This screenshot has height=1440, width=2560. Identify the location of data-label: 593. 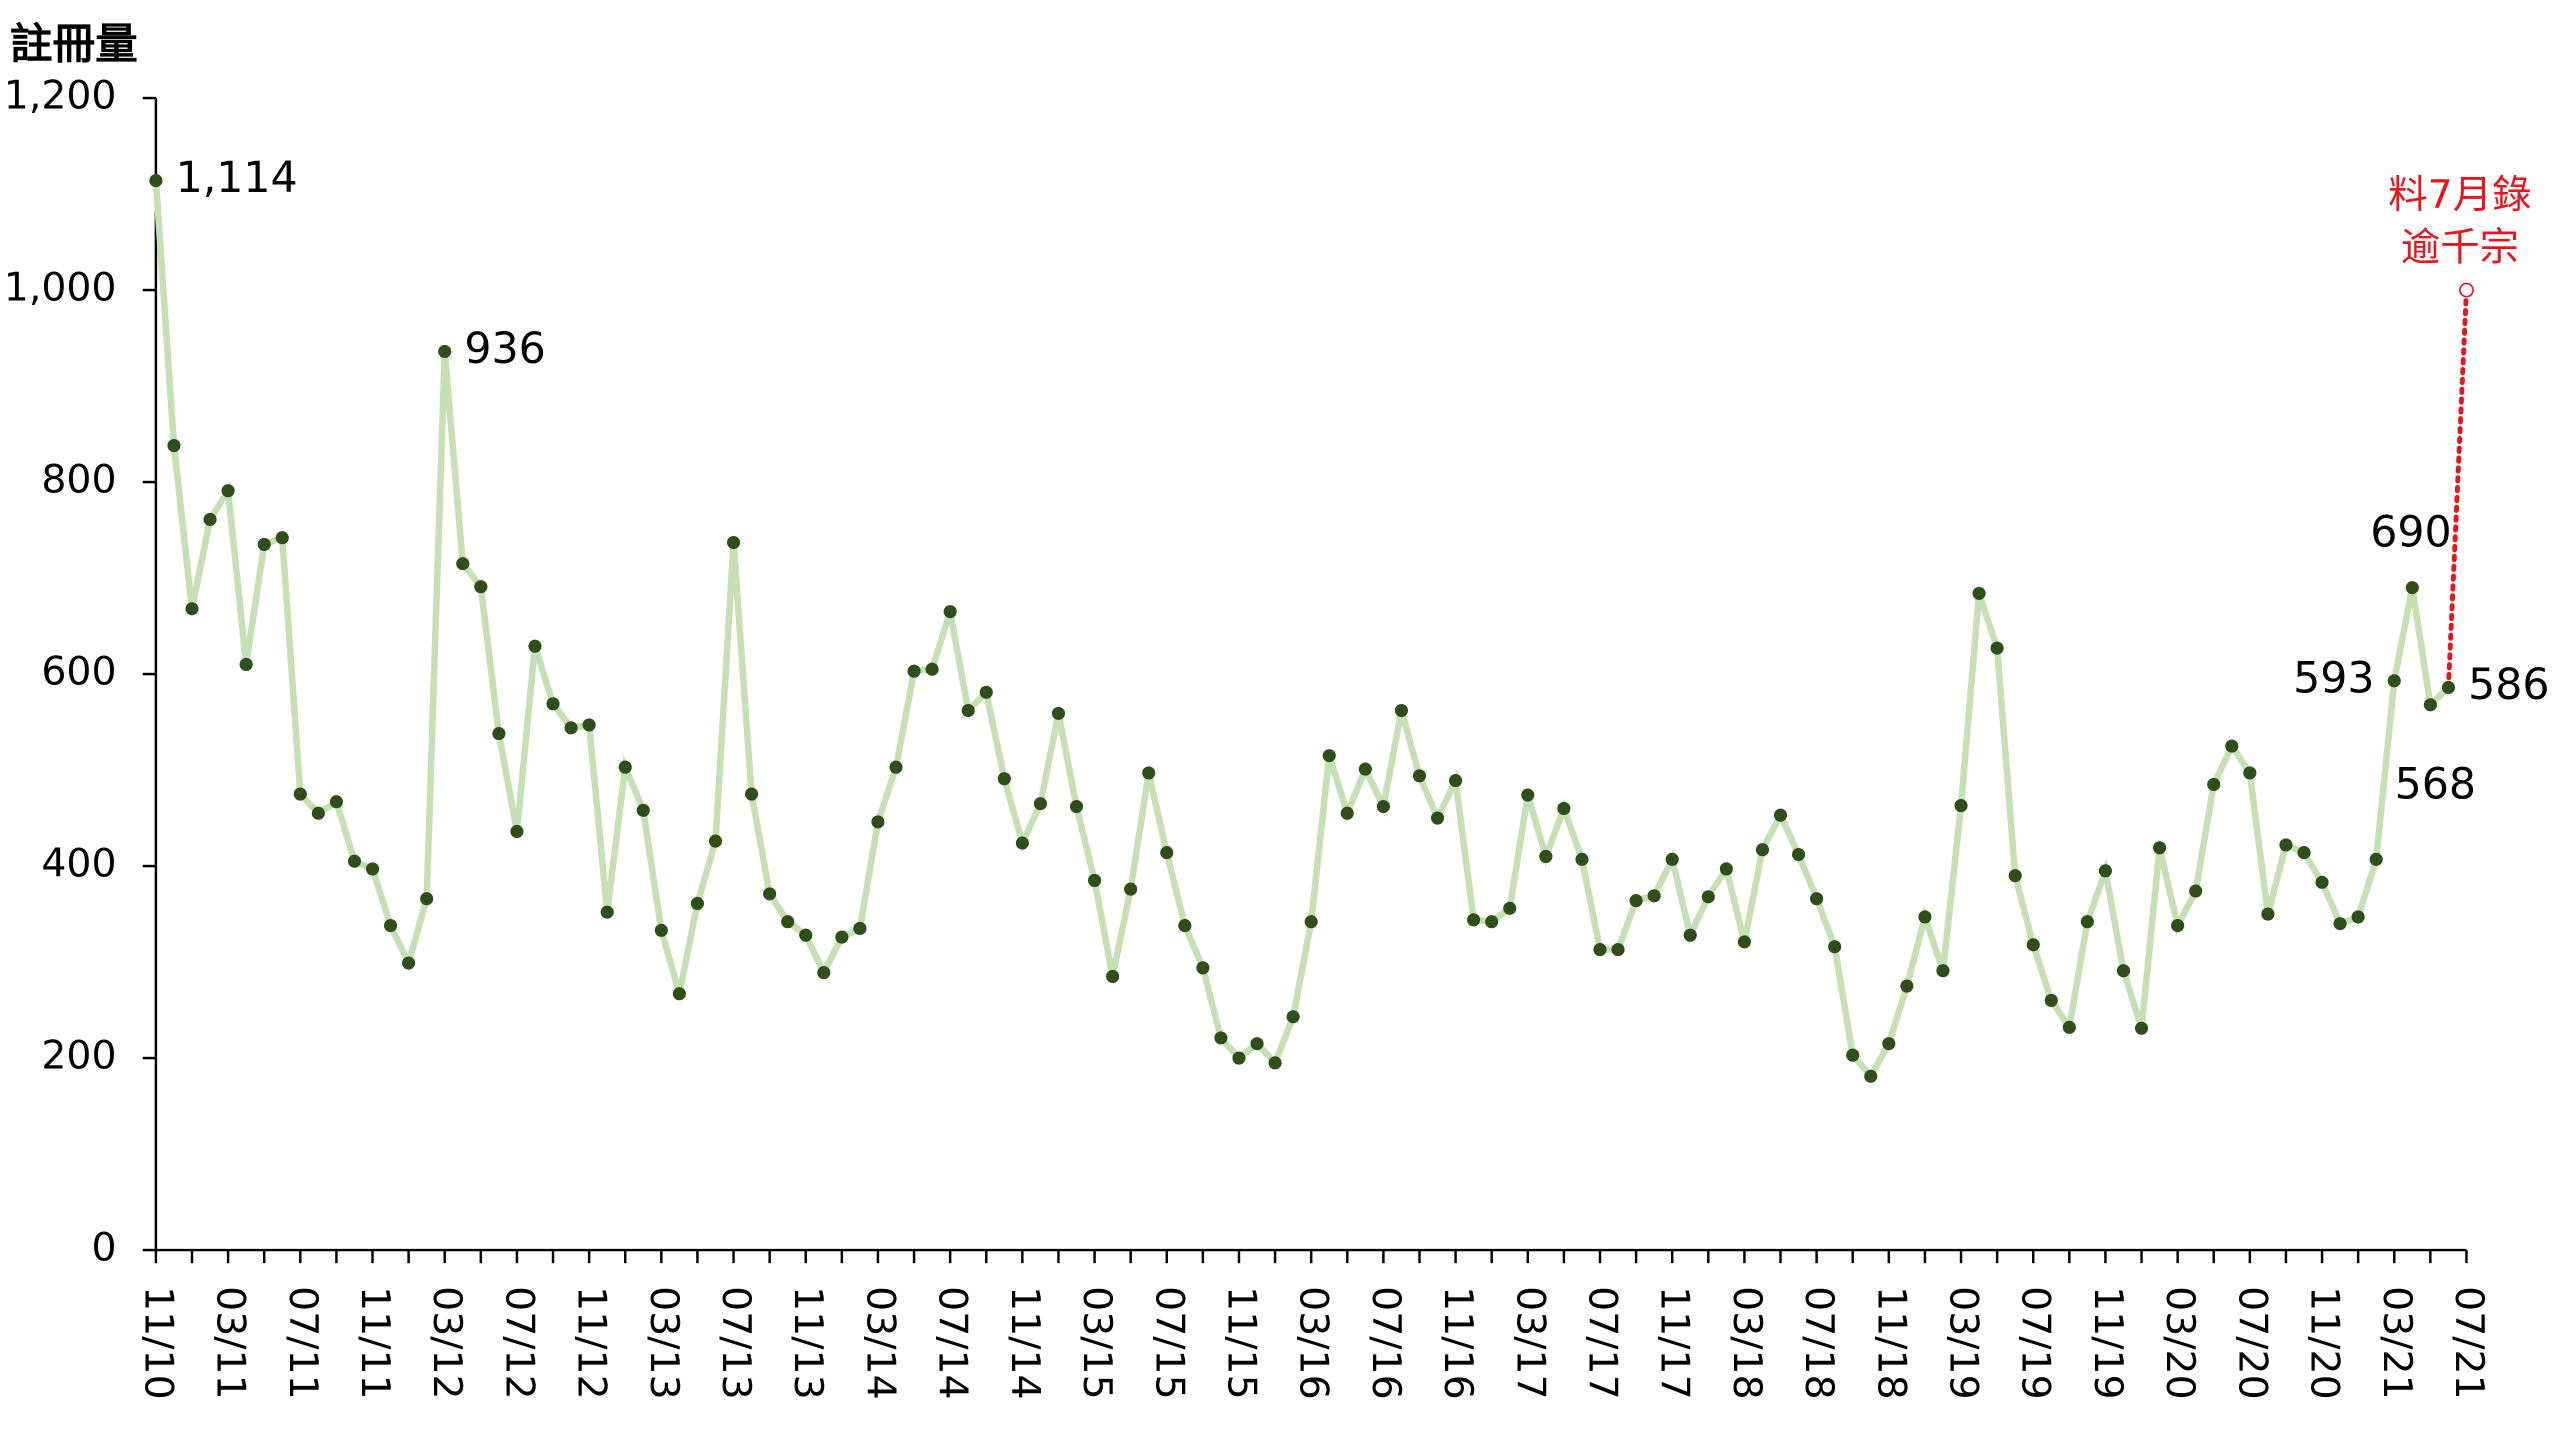
(2333, 678).